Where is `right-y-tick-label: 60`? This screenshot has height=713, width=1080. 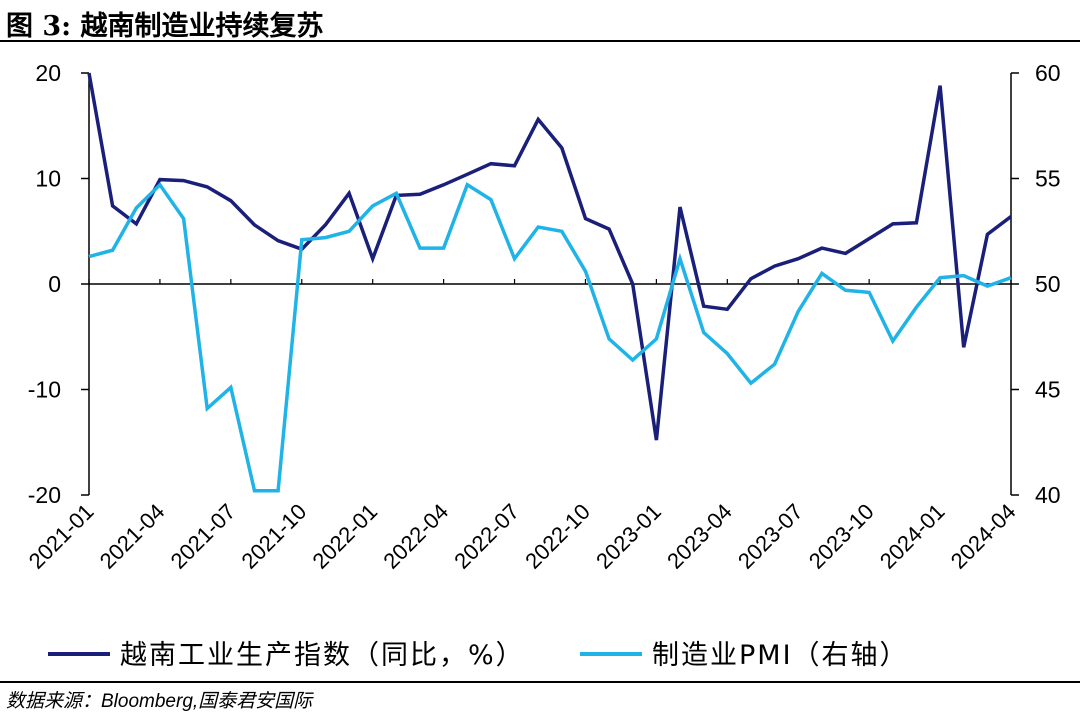 right-y-tick-label: 60 is located at coordinates (1048, 73).